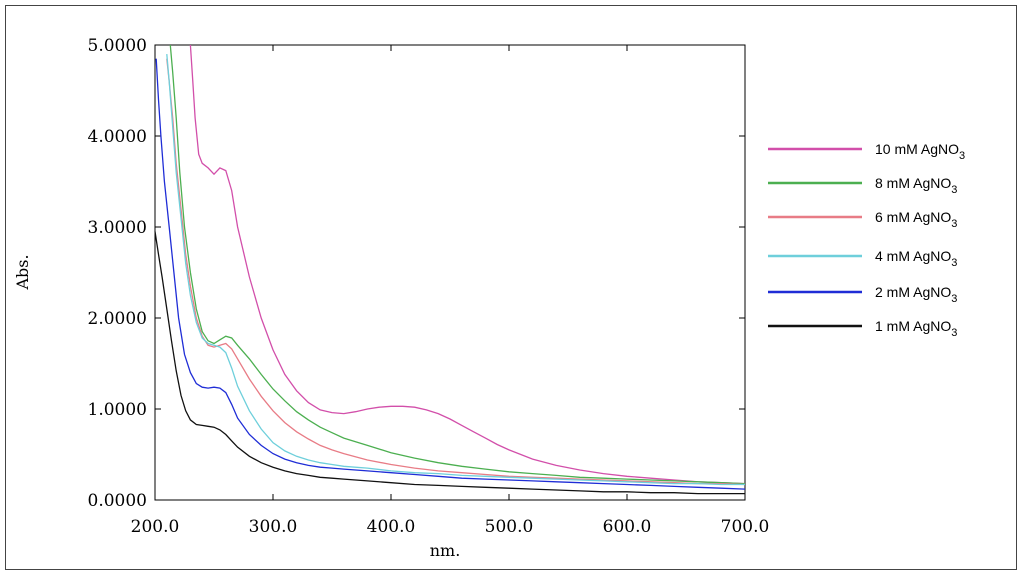  I want to click on legend-label: 1 mM AgNO3, so click(916, 328).